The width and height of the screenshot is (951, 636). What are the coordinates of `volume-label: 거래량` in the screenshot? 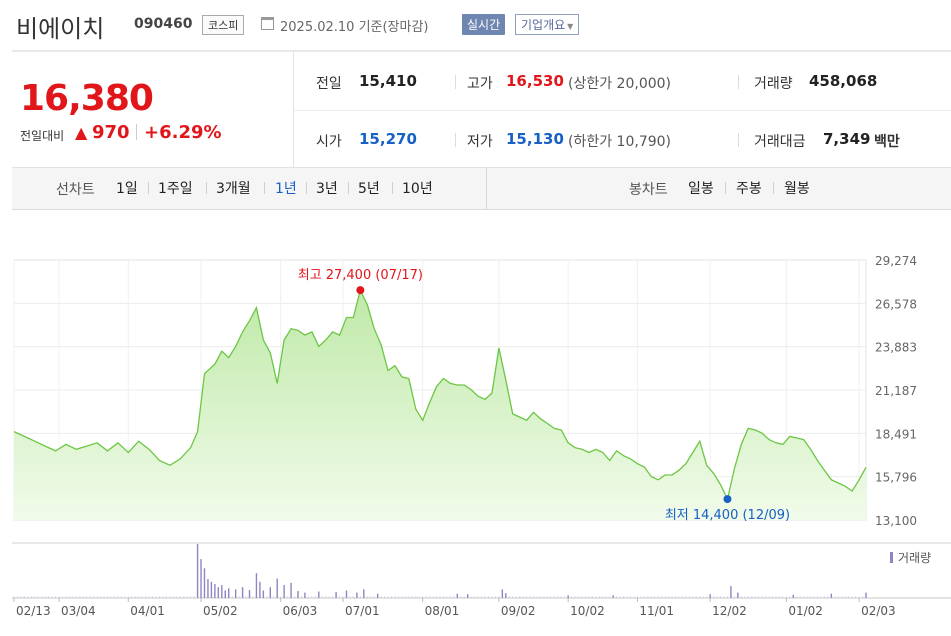 It's located at (773, 84).